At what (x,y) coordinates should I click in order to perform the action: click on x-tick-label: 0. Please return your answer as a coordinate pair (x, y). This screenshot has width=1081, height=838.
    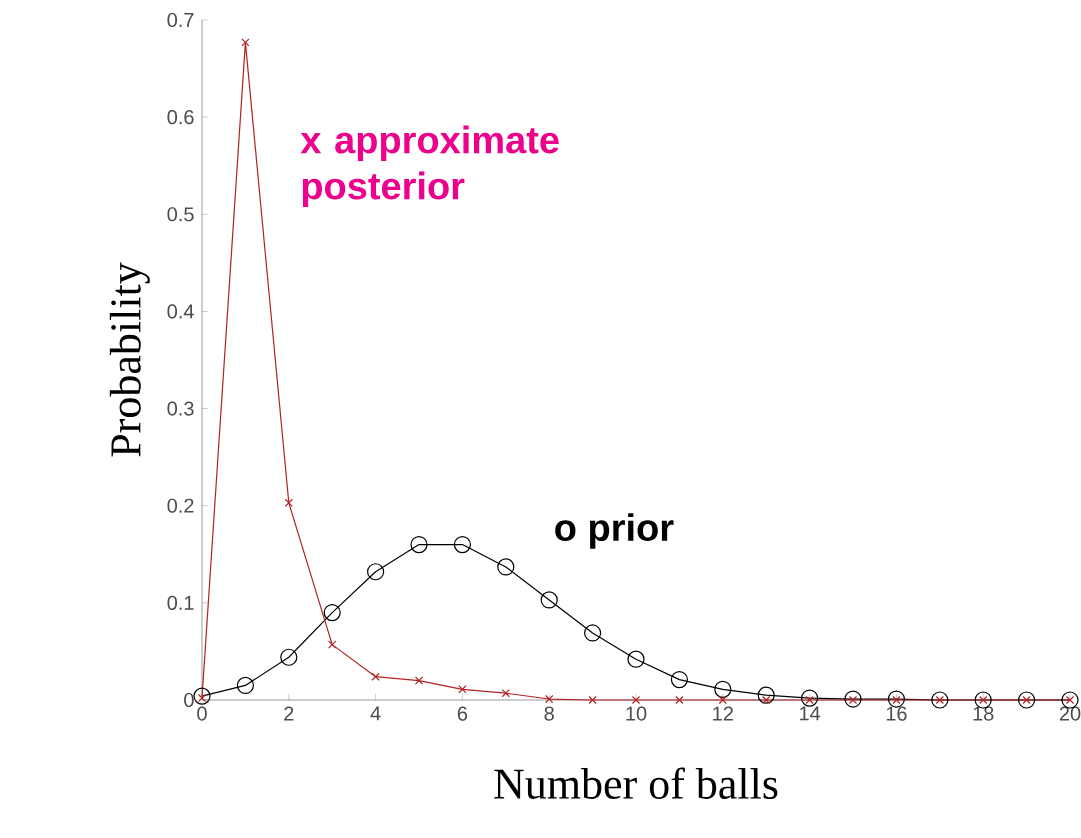
    Looking at the image, I should click on (202, 713).